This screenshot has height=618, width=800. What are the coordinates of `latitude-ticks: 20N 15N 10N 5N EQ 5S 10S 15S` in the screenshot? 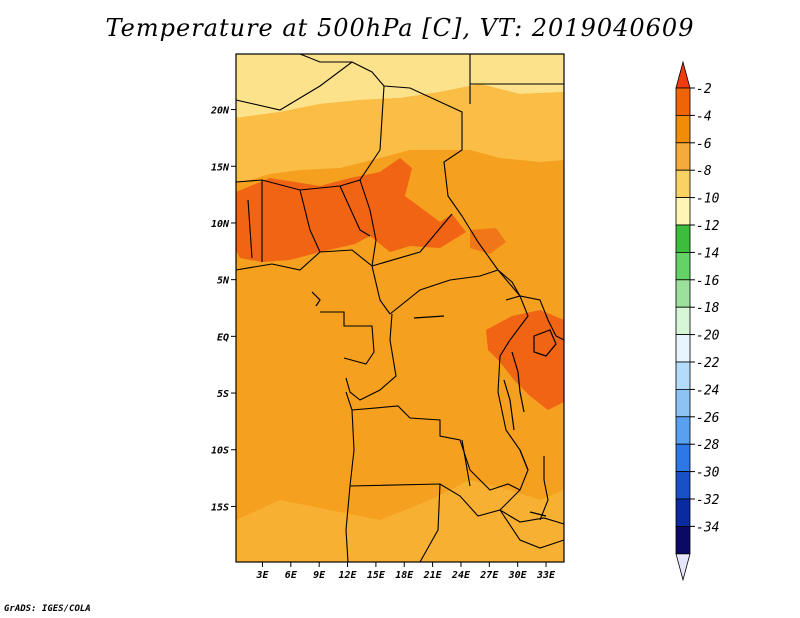 It's located at (223, 309).